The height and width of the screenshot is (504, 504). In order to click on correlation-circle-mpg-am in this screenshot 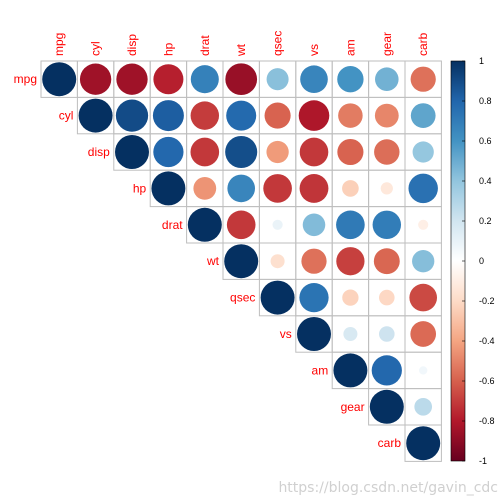, I will do `click(350, 79)`.